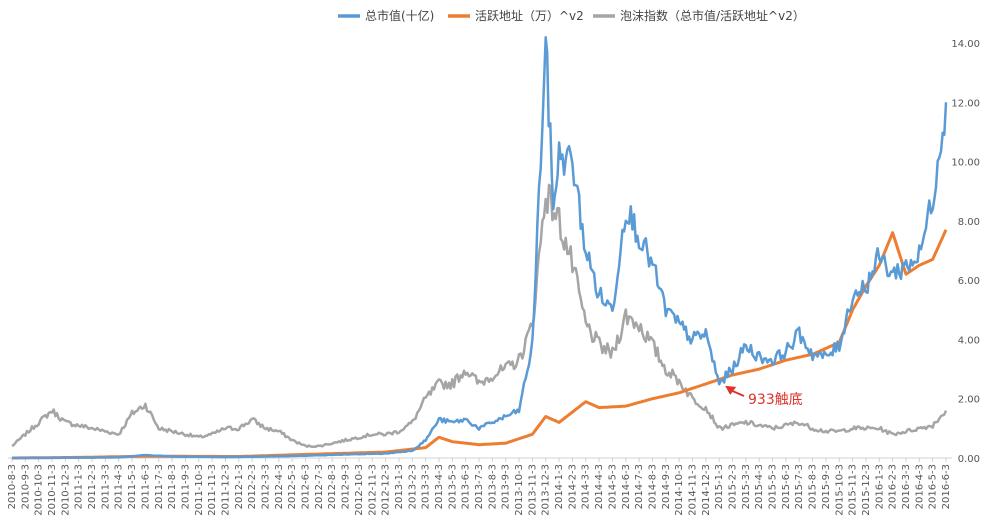  What do you see at coordinates (586, 486) in the screenshot?
I see `x-tick-label: 2014-3-3` at bounding box center [586, 486].